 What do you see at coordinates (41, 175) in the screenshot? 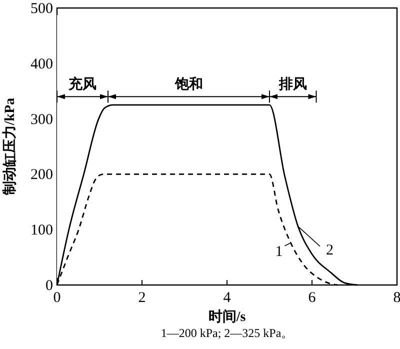
I see `y-tick-label: 200` at bounding box center [41, 175].